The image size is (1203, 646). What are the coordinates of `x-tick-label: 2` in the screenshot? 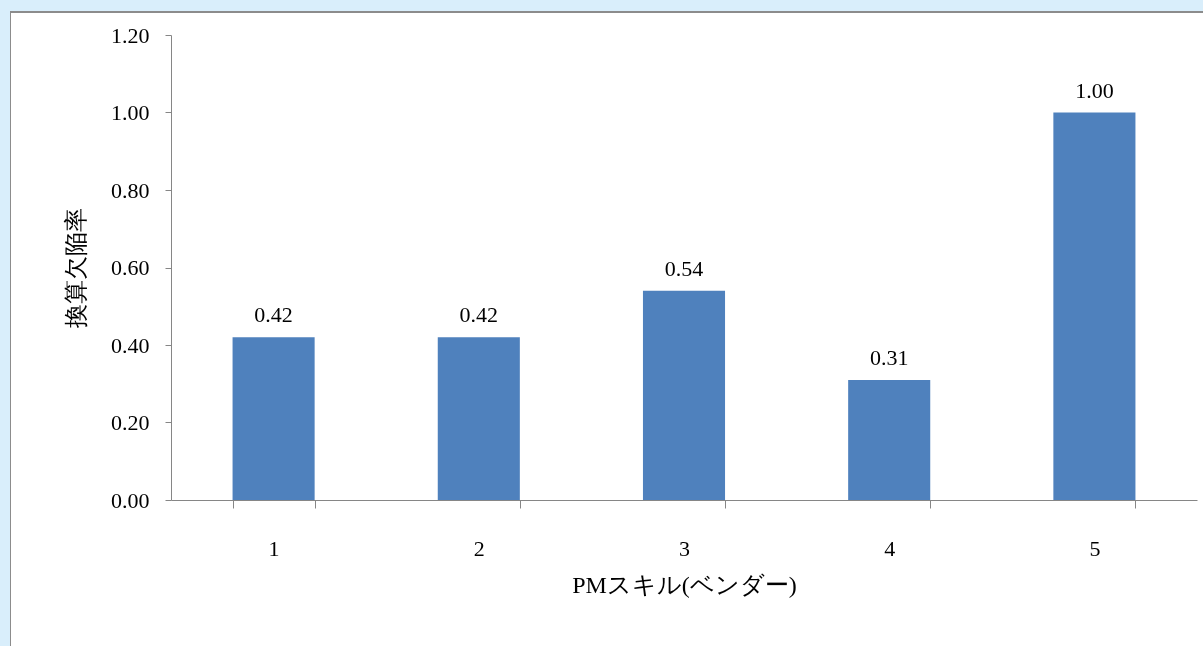 It's located at (479, 548).